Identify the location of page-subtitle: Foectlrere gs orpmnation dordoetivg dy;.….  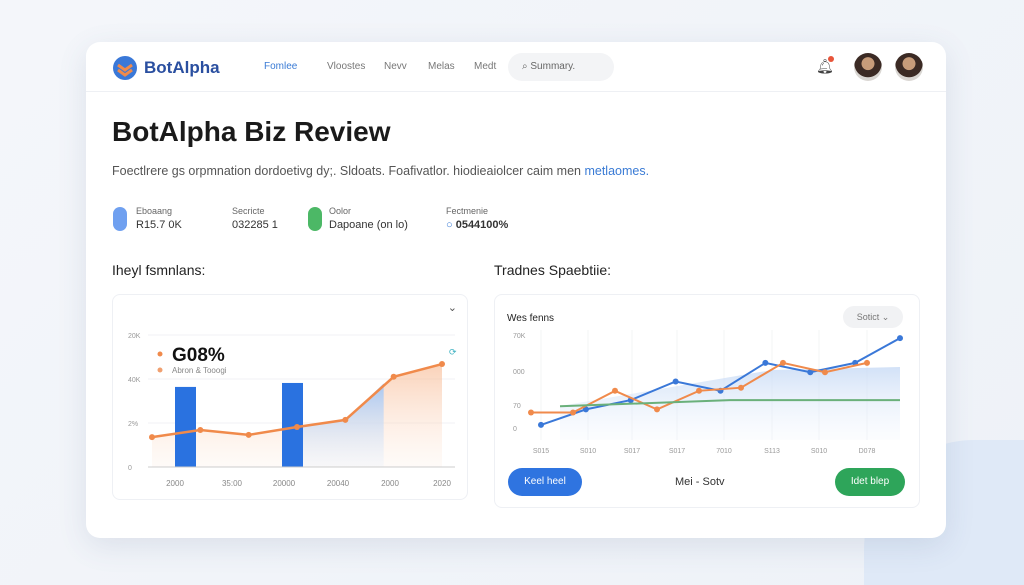
(512, 171).